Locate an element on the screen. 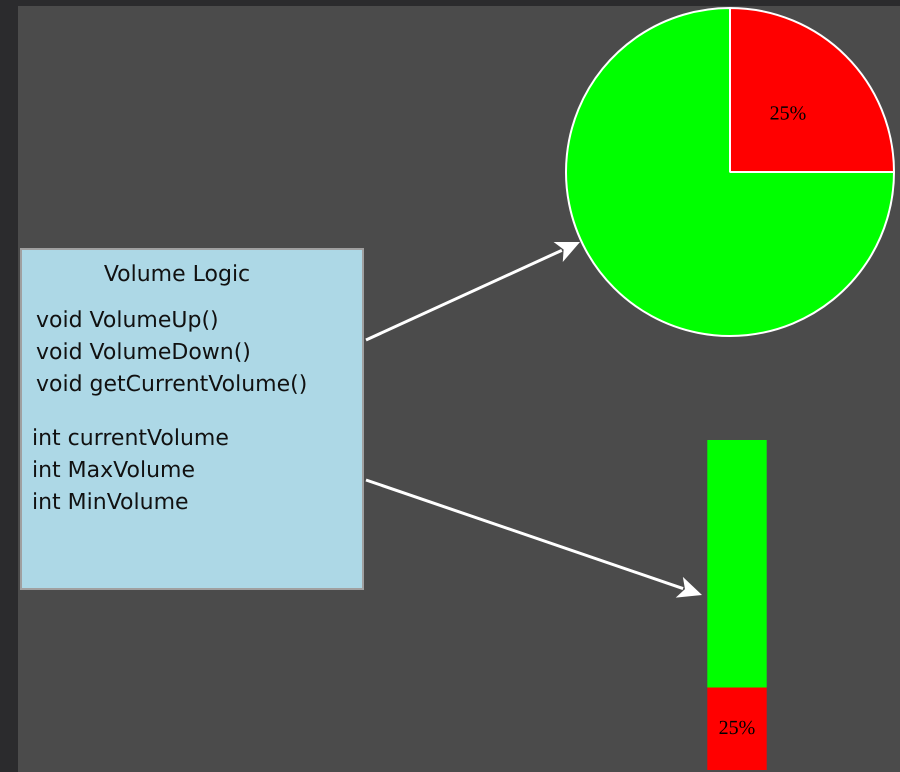  text: void getCurrentVolume() is located at coordinates (172, 384).